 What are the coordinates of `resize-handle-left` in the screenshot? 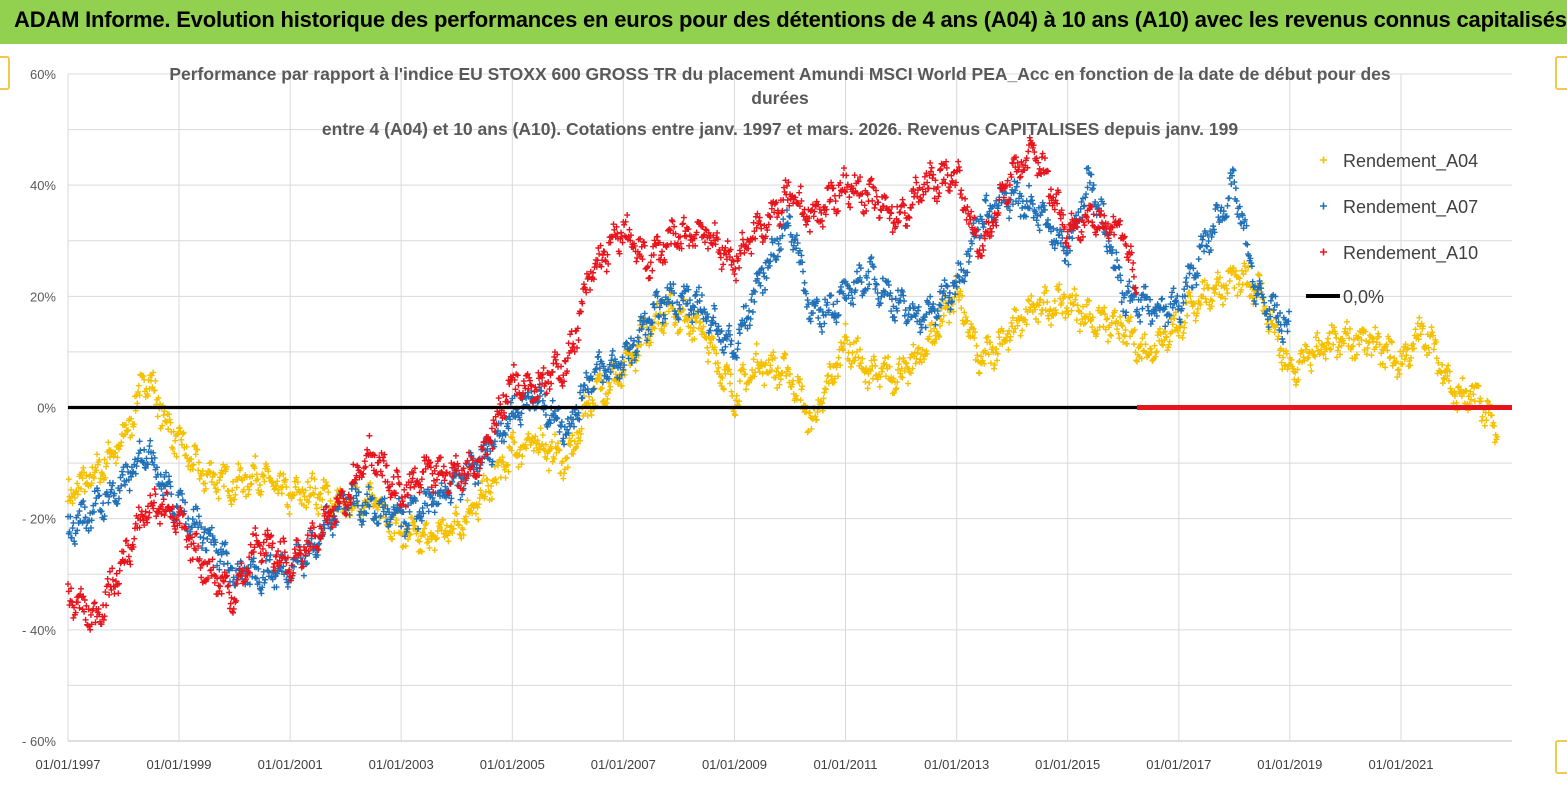 It's located at (5, 73).